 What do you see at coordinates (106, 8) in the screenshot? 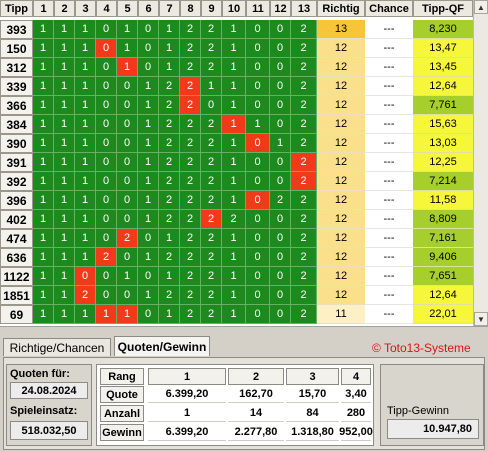
I see `header-game-4: 4` at bounding box center [106, 8].